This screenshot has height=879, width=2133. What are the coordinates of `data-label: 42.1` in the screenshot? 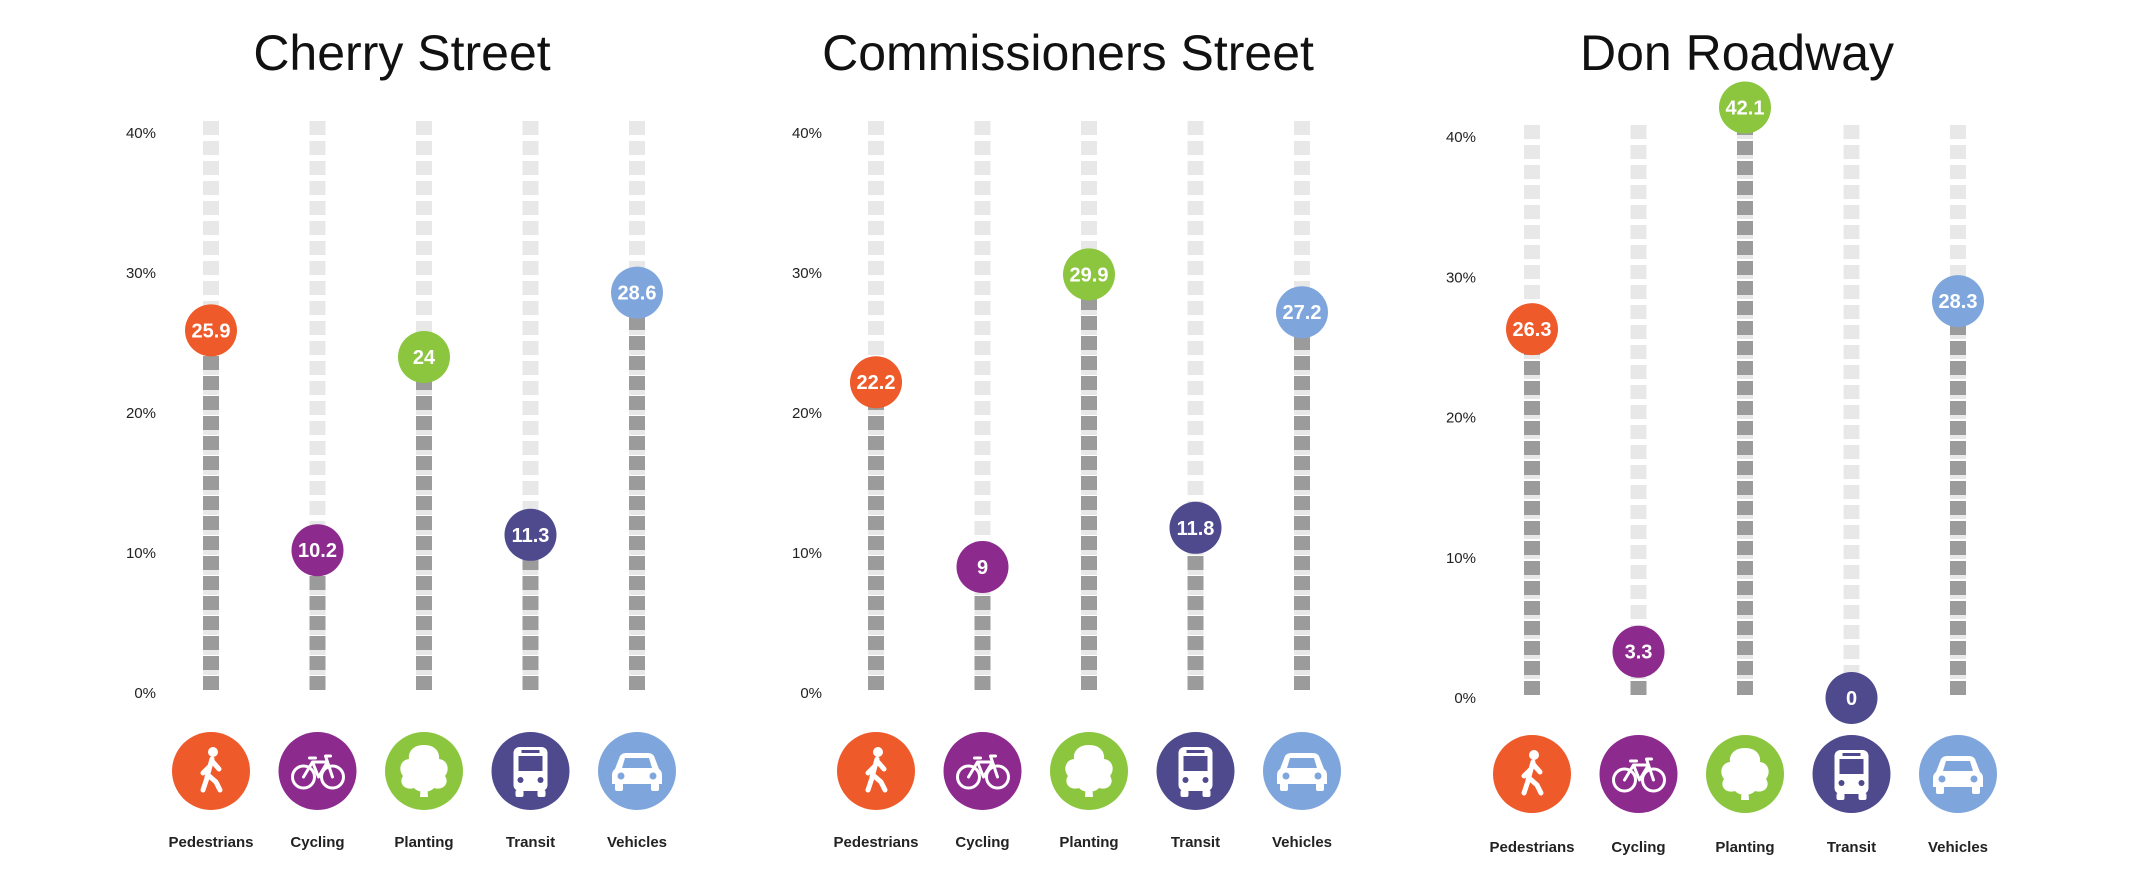 It's located at (1745, 109).